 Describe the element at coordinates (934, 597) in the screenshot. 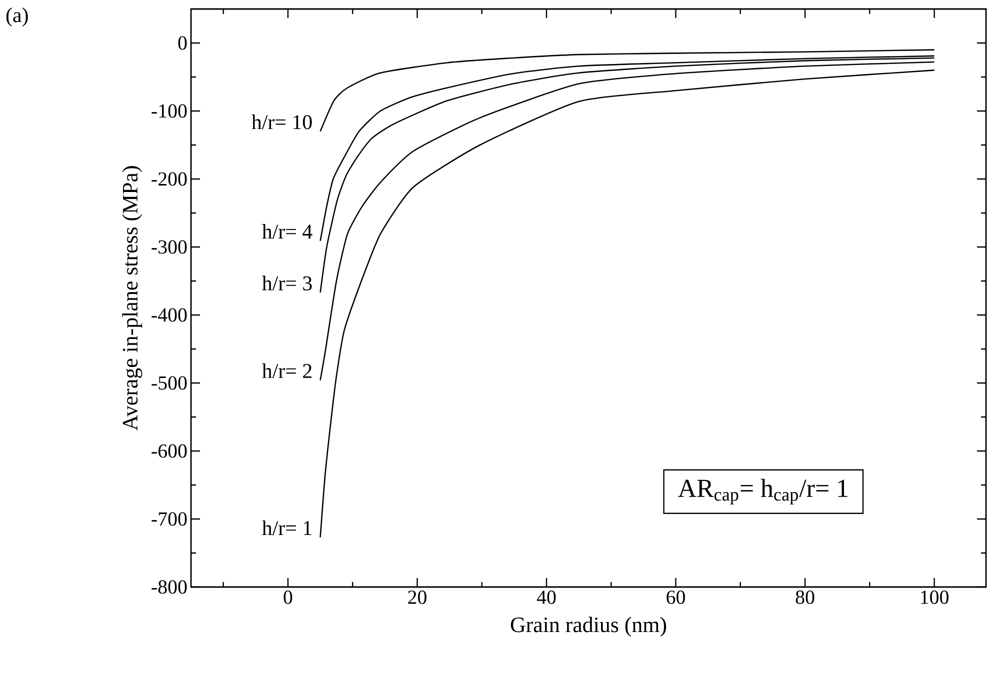

I see `x-tick-label: 100` at that location.